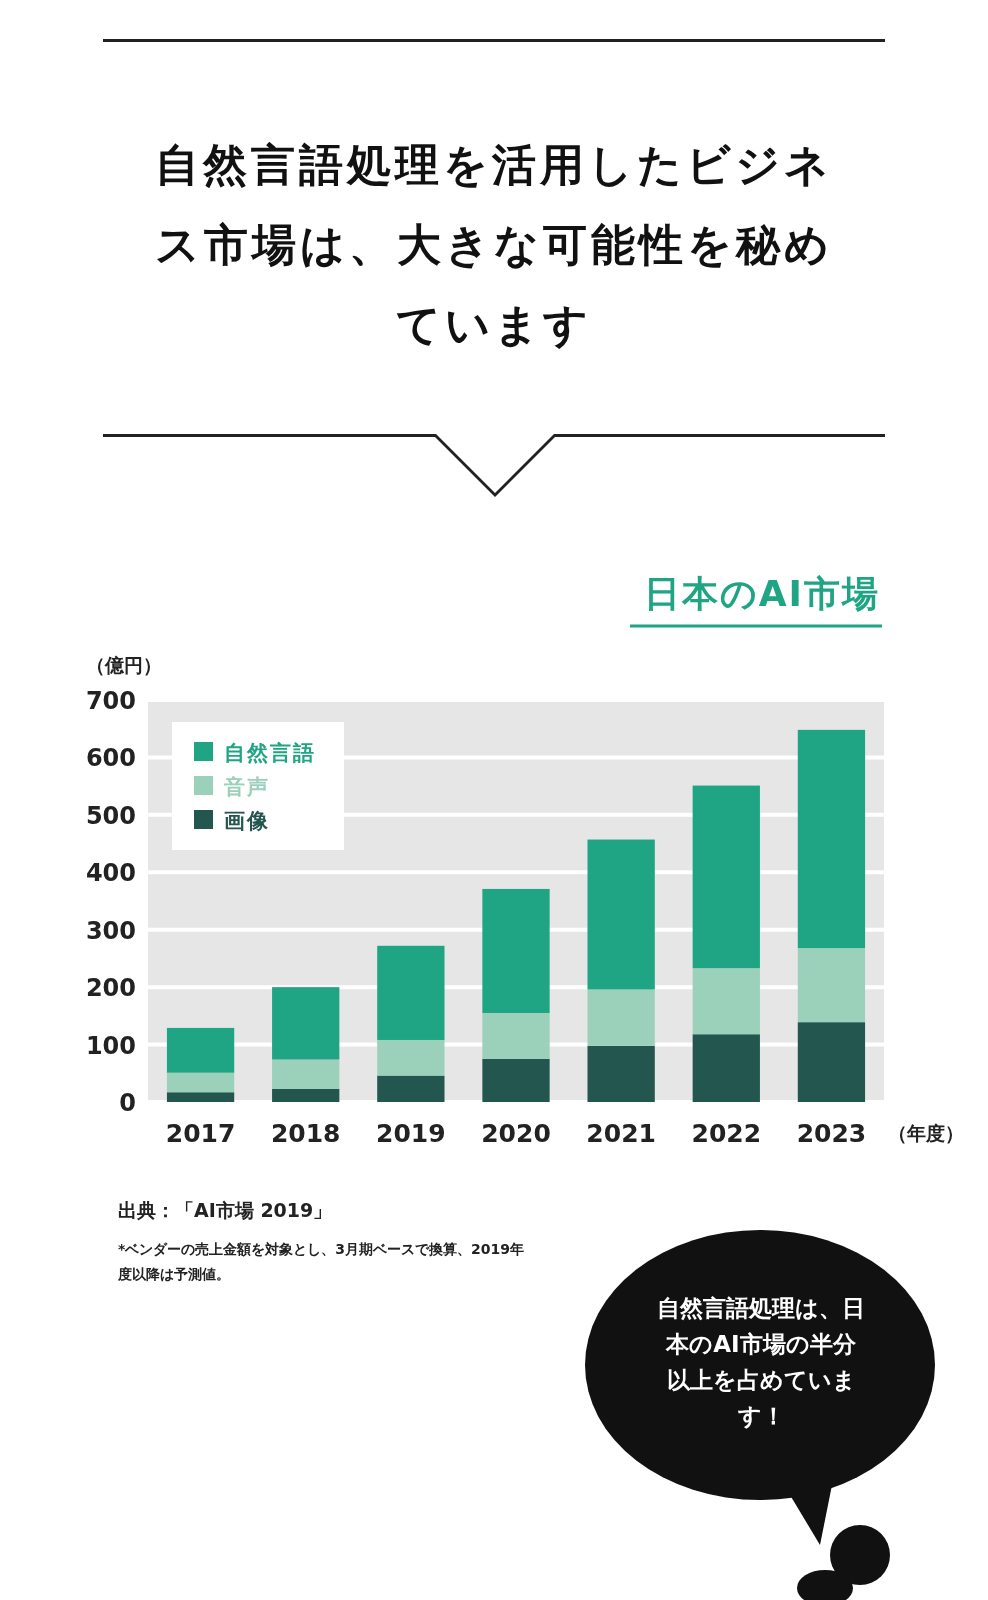  I want to click on text: *ベンダーの売上金額を対象とし、3月期ベースで換算、2019年度以降は予測値。, so click(322, 1262).